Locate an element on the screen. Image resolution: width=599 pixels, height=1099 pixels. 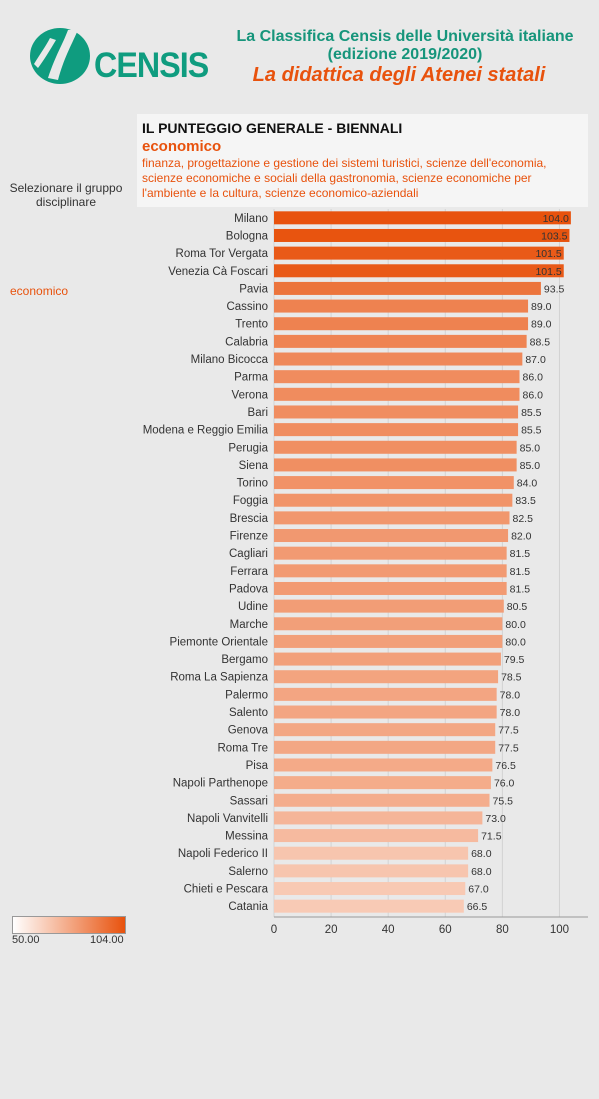
category-label: Messina is located at coordinates (246, 837).